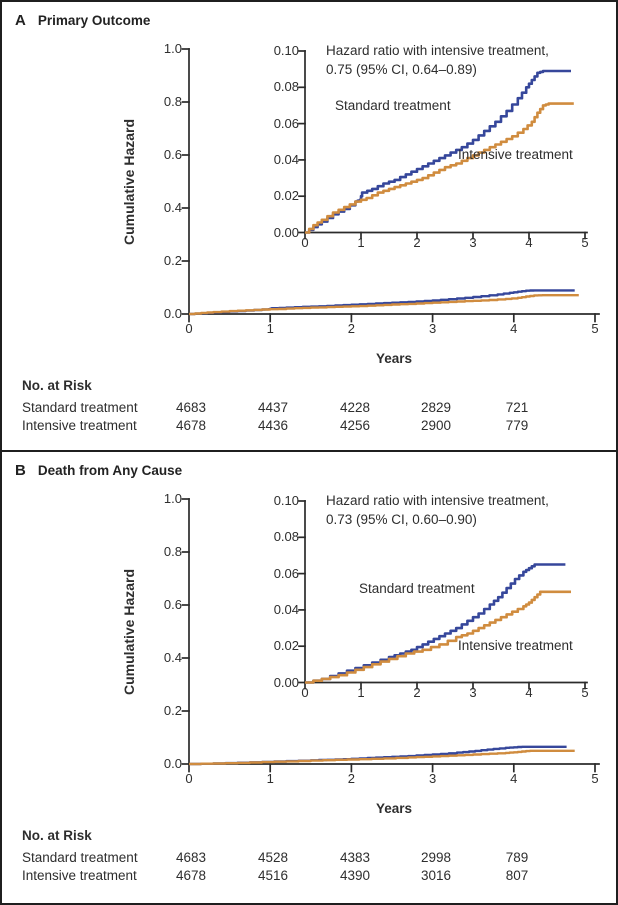  I want to click on risk-value: 4437, so click(273, 407).